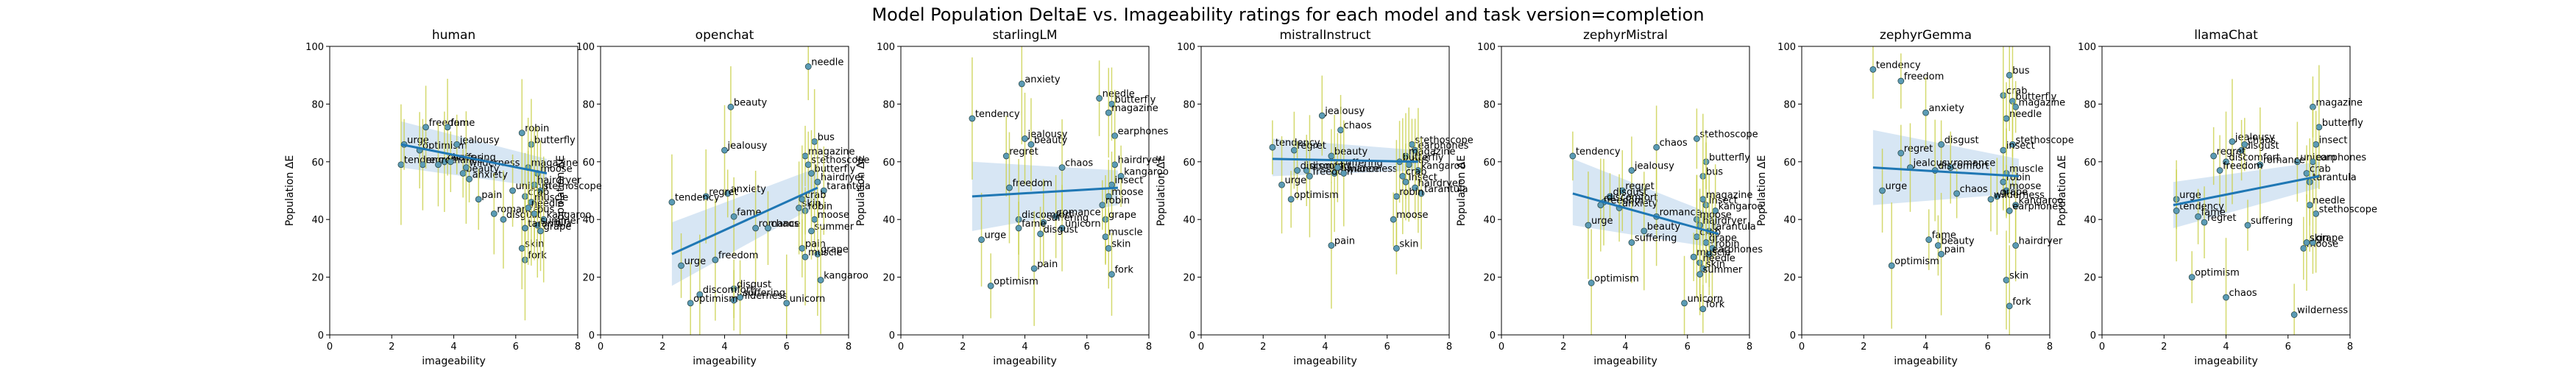  Describe the element at coordinates (1802, 347) in the screenshot. I see `x-tick-label: 0` at that location.